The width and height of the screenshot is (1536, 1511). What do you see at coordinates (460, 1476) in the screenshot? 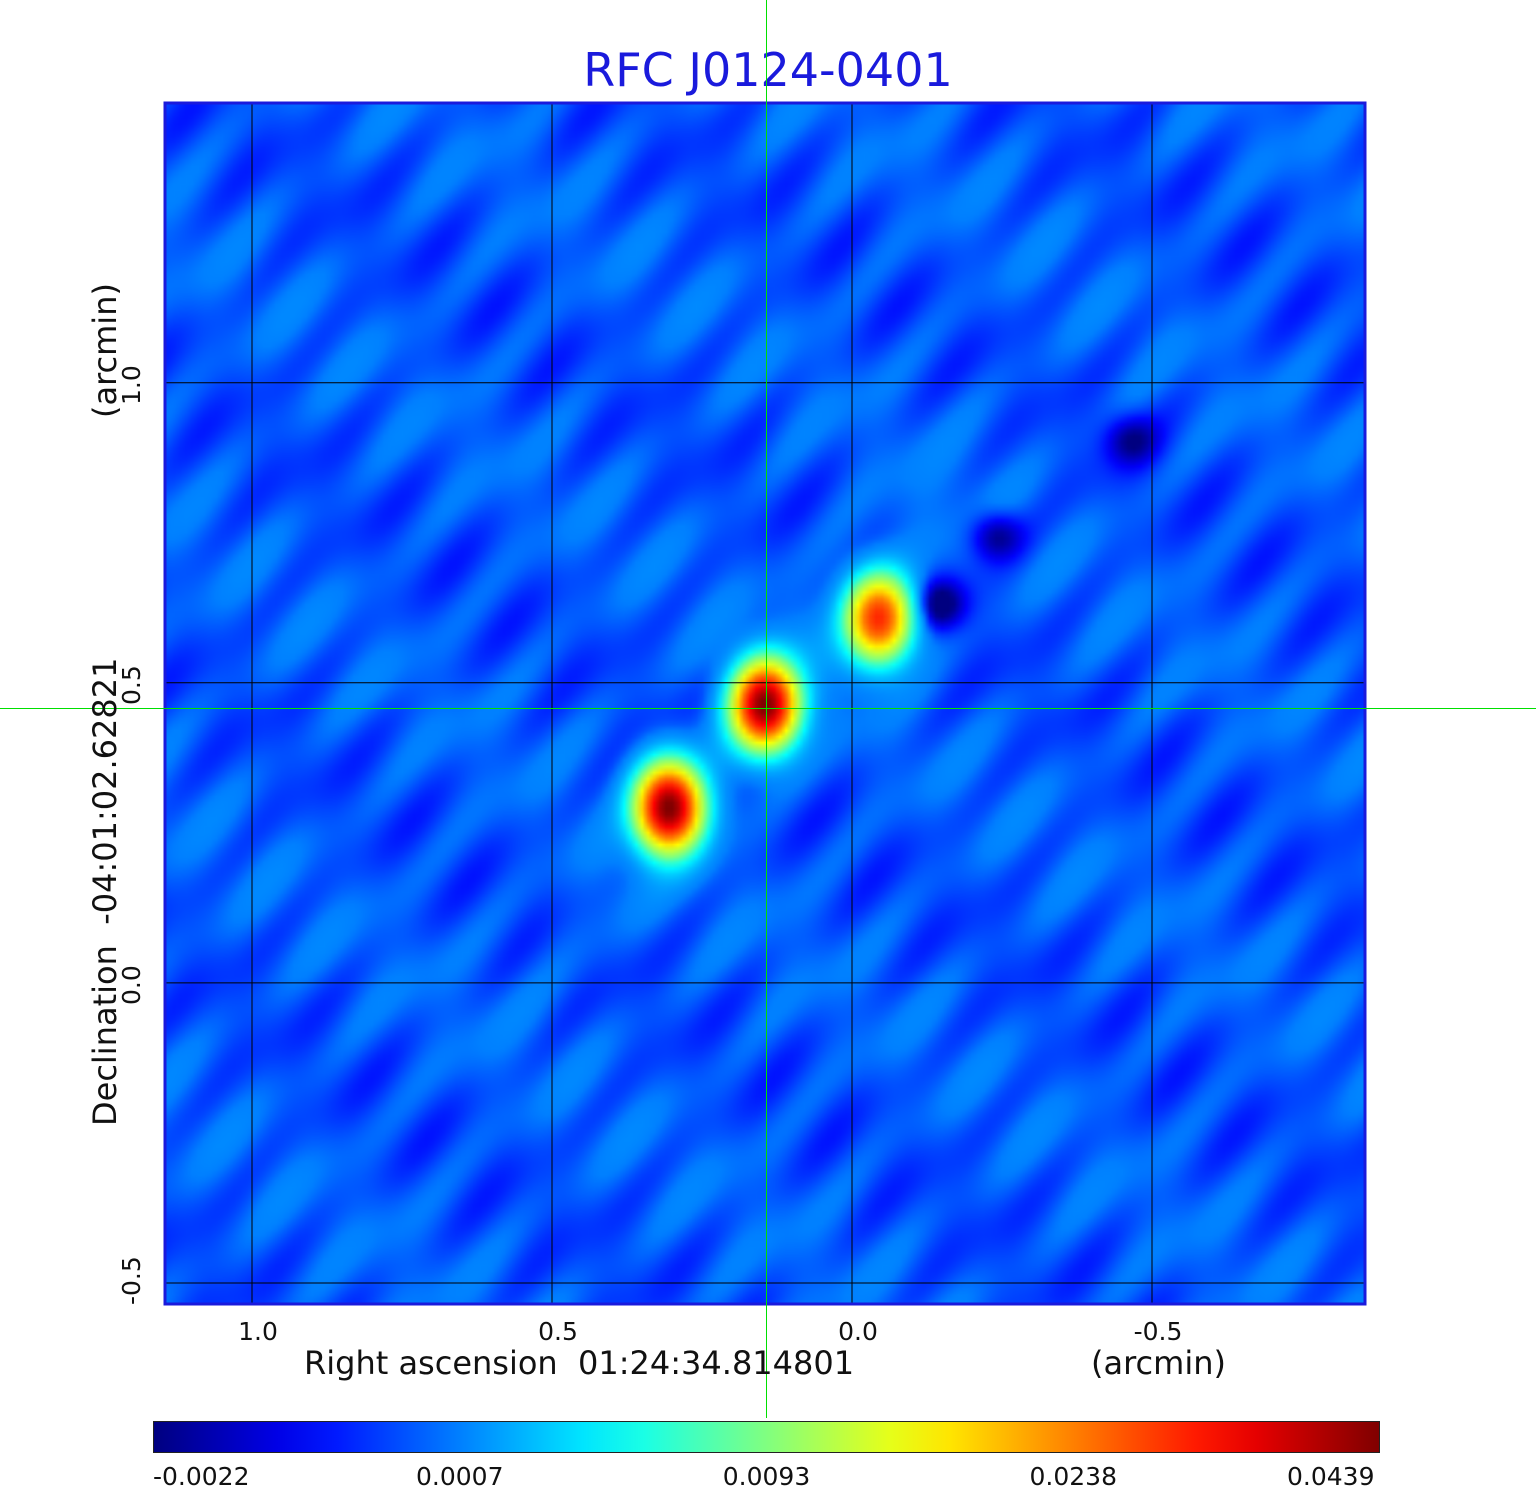
I see `colorbar-tick-label: 0.0007` at bounding box center [460, 1476].